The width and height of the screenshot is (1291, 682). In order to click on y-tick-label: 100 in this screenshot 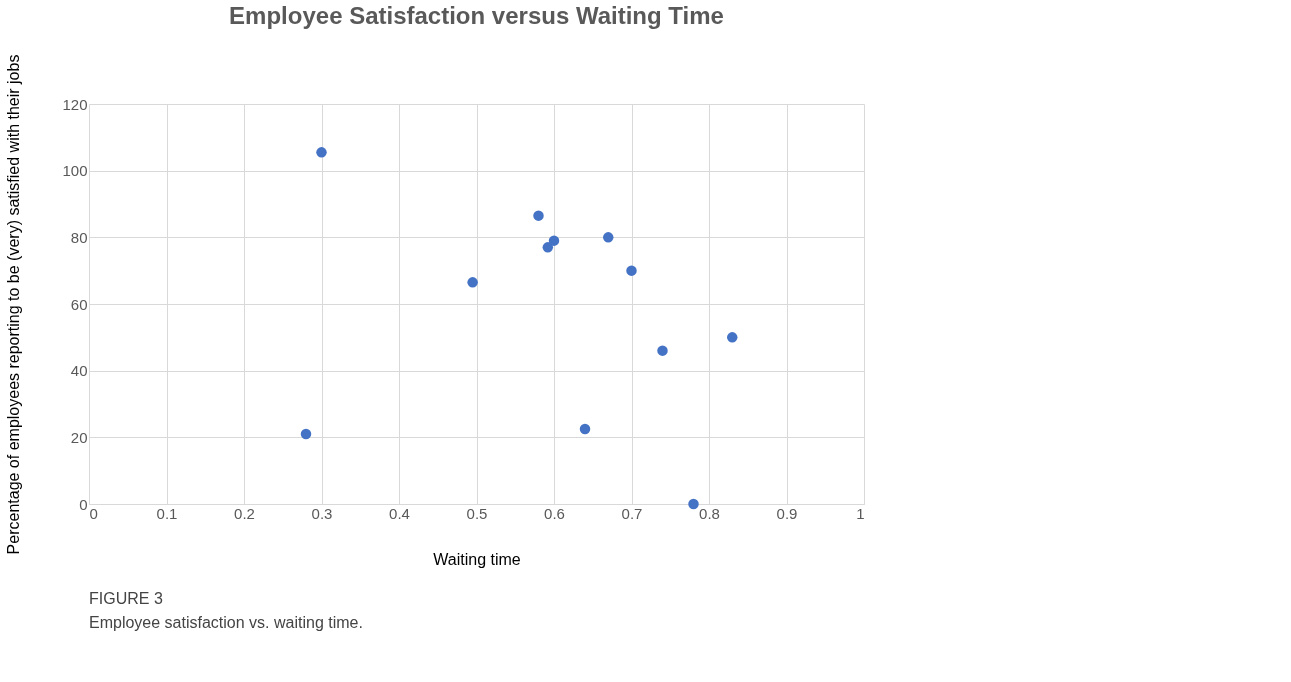, I will do `click(75, 171)`.